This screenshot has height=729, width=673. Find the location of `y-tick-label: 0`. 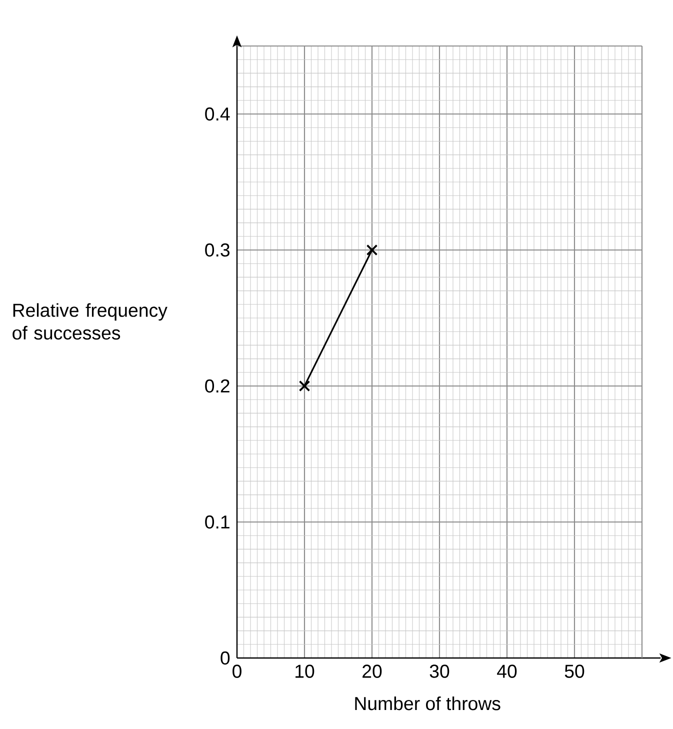

y-tick-label: 0 is located at coordinates (225, 658).